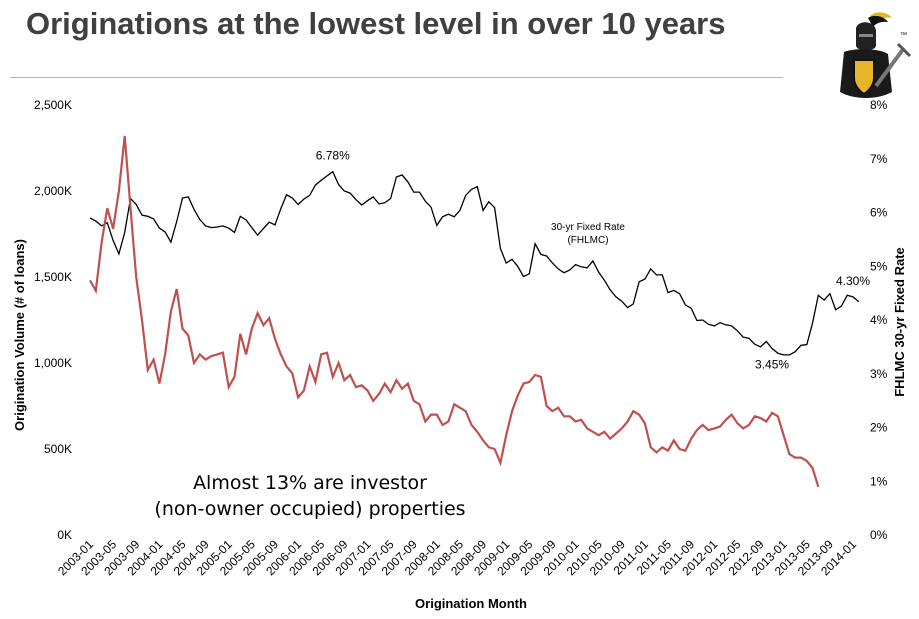 This screenshot has width=919, height=619. What do you see at coordinates (64, 535) in the screenshot?
I see `left-tick-label: 0K` at bounding box center [64, 535].